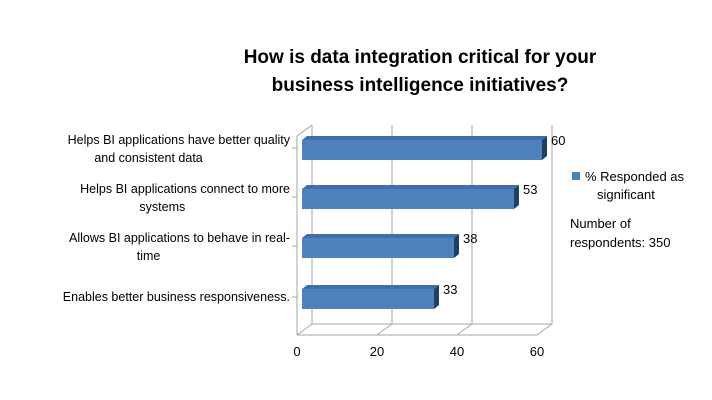  I want to click on category-label: and consistent data, so click(148, 158).